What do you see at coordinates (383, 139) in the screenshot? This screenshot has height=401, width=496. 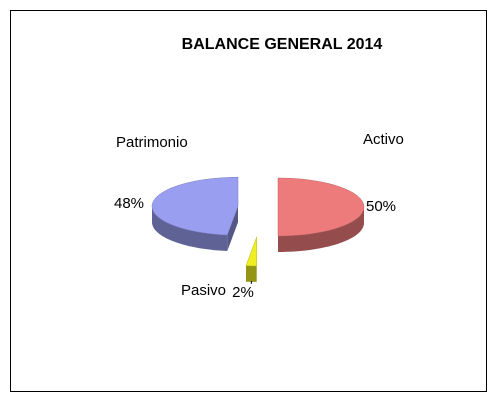 I see `category-label: Activo` at bounding box center [383, 139].